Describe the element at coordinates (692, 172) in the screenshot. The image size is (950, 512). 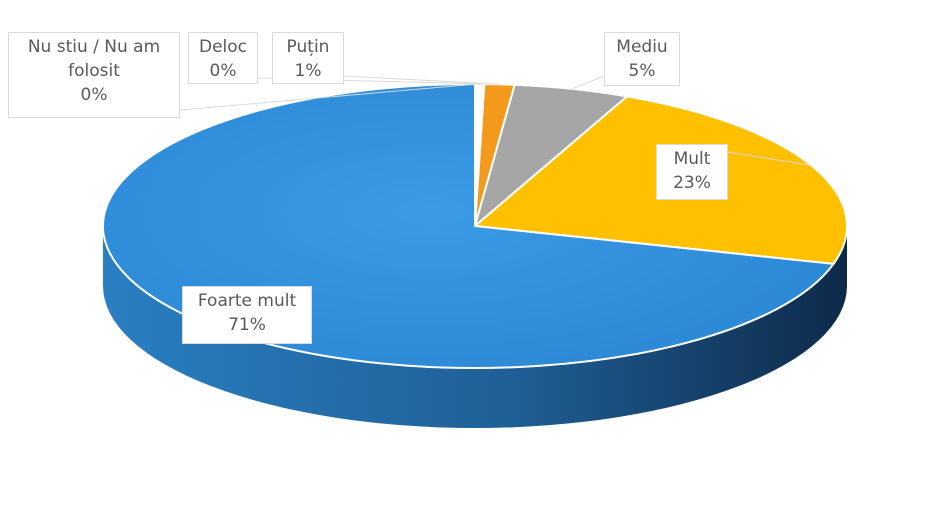
I see `slice-label-mult: Mult 23%` at that location.